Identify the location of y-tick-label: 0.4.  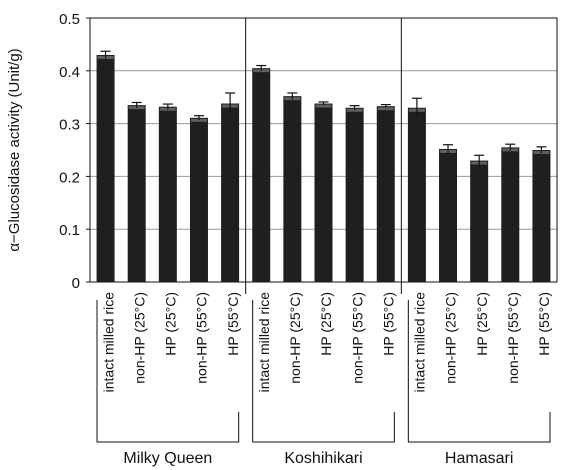
(69, 72).